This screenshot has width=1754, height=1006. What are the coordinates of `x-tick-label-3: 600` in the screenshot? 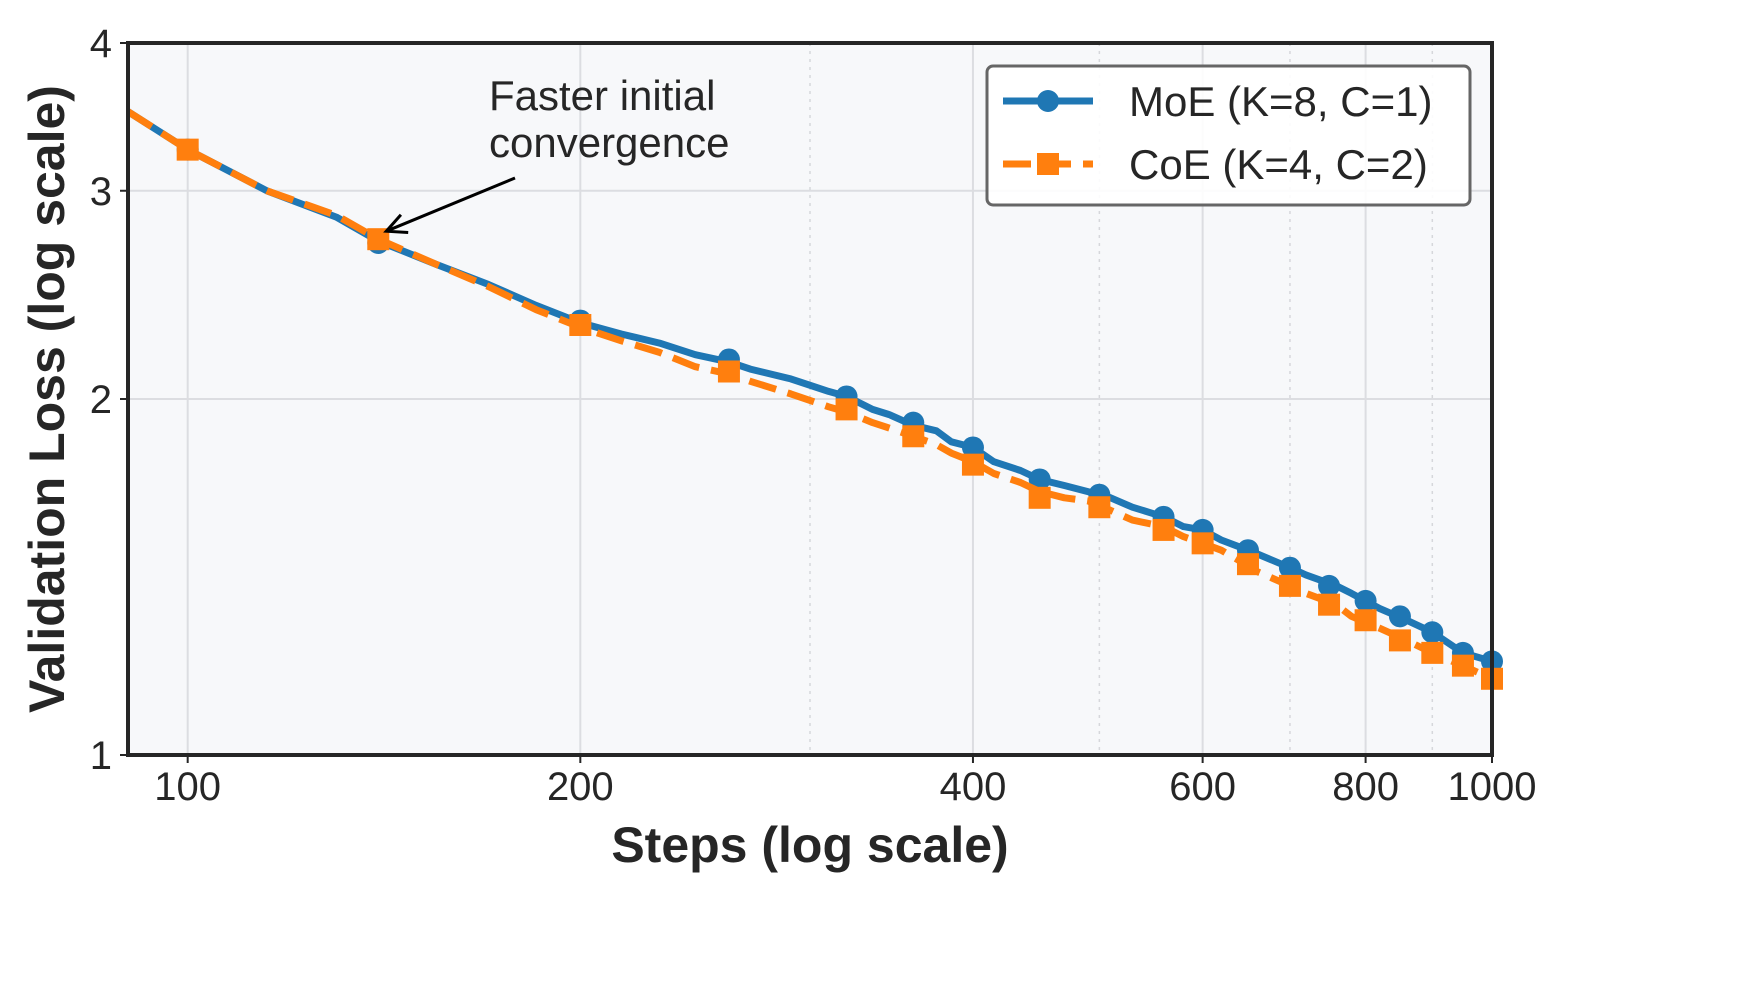 It's located at (1202, 787).